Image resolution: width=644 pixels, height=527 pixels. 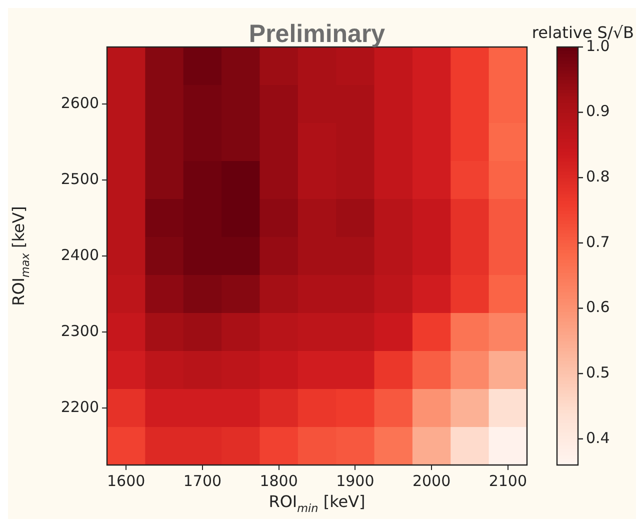 What do you see at coordinates (79, 255) in the screenshot?
I see `y-tick-label: 2400` at bounding box center [79, 255].